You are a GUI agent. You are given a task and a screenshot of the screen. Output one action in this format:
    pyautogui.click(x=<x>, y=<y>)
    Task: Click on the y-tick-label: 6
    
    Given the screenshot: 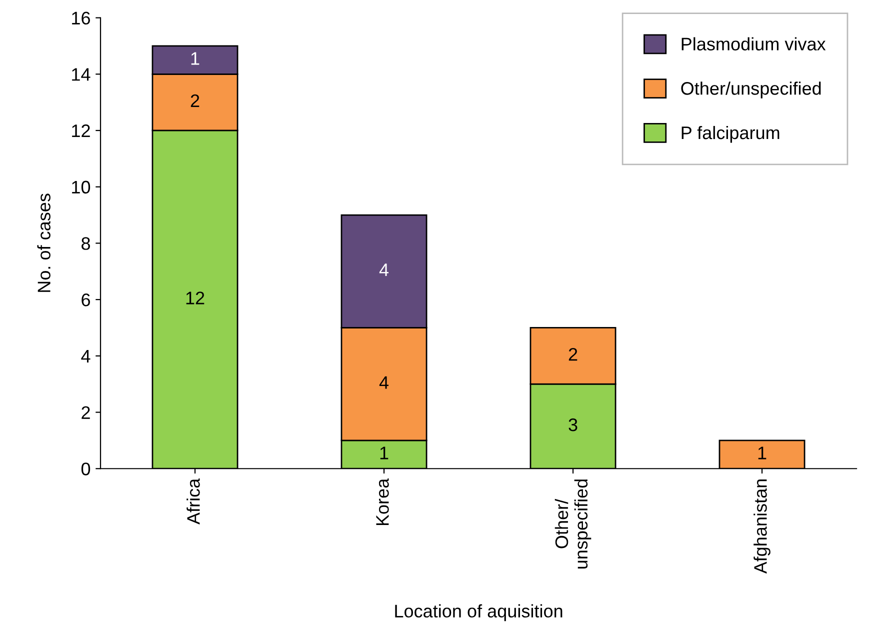 What is the action you would take?
    pyautogui.click(x=86, y=299)
    